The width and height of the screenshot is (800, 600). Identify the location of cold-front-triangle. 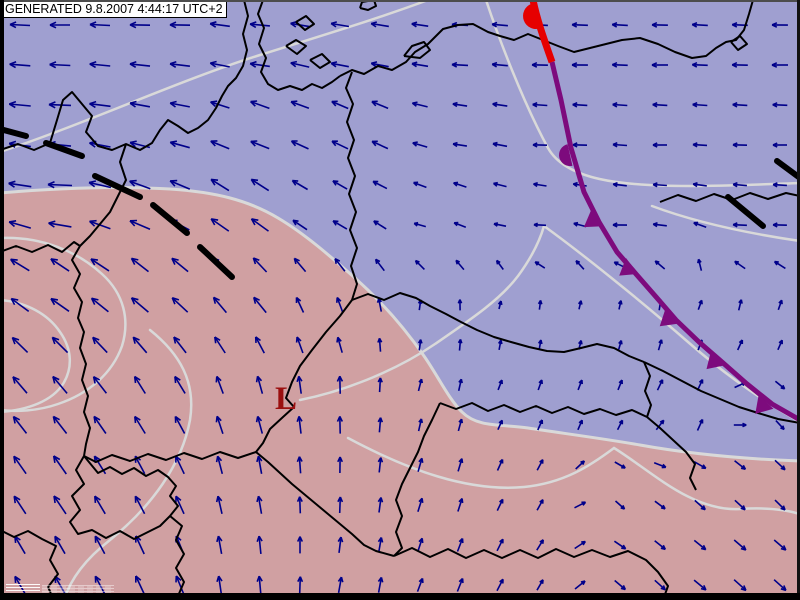
(593, 218).